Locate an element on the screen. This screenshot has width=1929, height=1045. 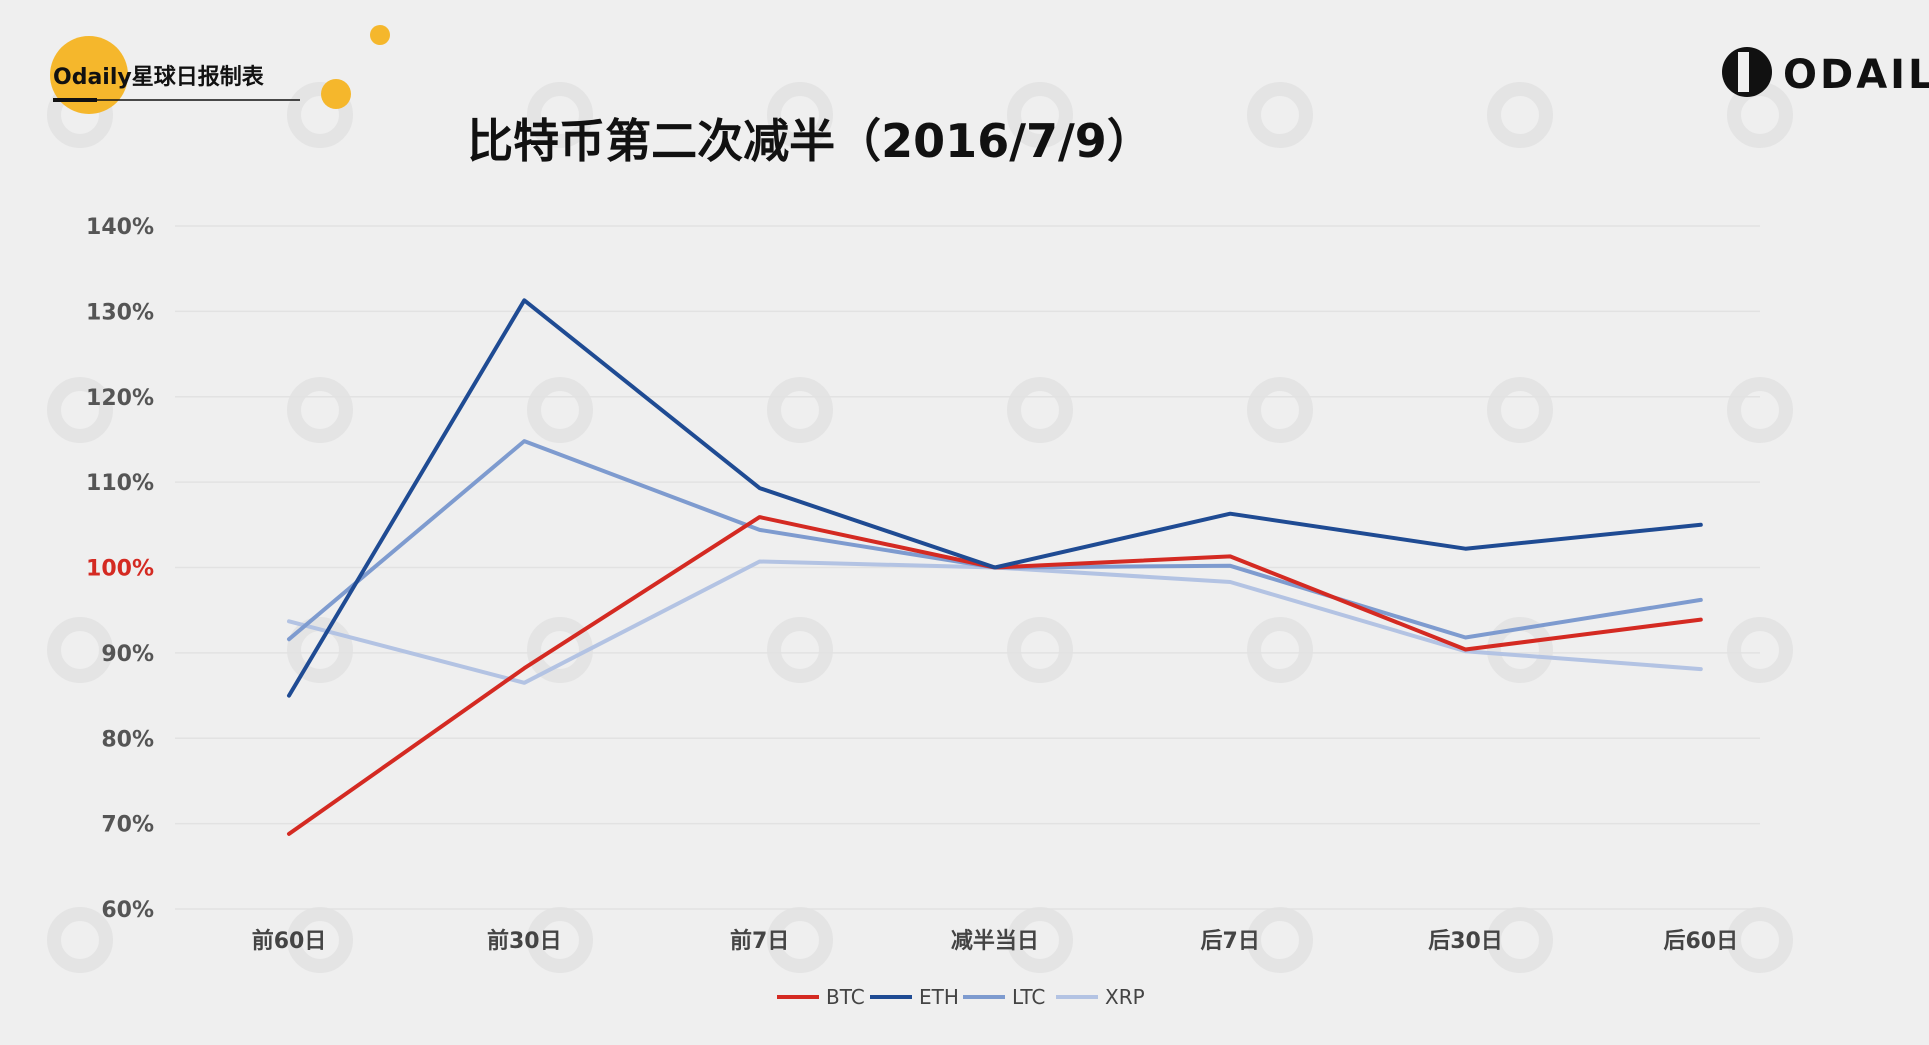
x-tick-label: 前60日 is located at coordinates (289, 941).